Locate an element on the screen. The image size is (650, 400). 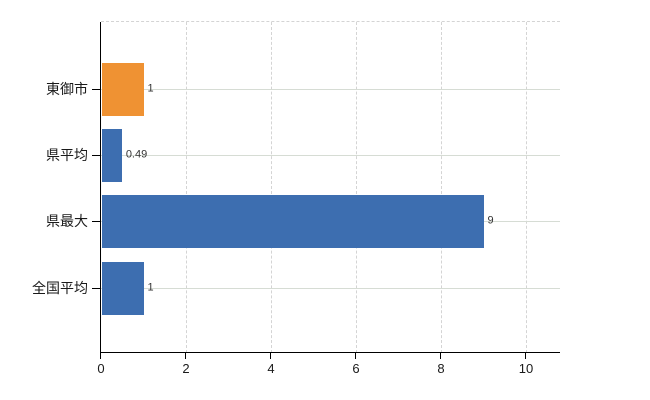
x-tick-label: 8 is located at coordinates (441, 368).